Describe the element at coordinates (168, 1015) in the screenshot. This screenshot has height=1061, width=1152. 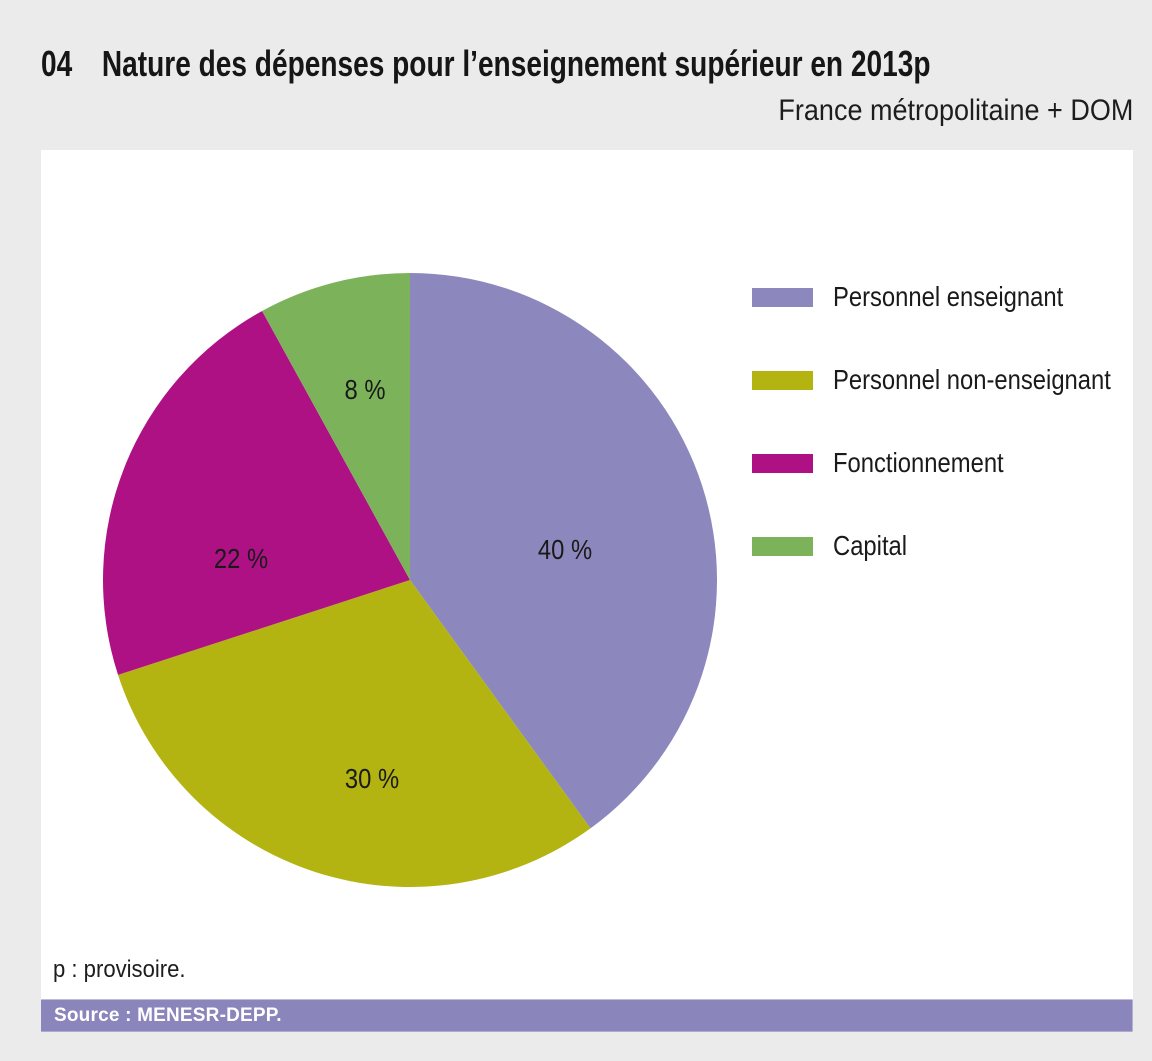
I see `source-label: Source : MENESR-DEPP.` at that location.